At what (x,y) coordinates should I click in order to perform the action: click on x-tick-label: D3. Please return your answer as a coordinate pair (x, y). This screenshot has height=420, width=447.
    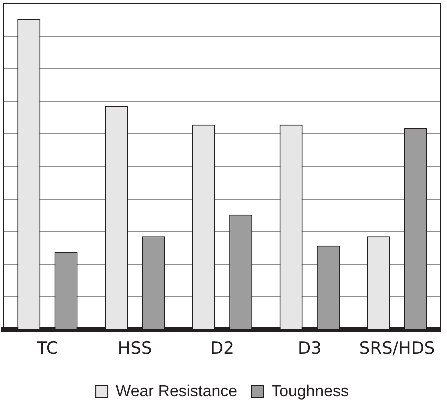
    Looking at the image, I should click on (310, 349).